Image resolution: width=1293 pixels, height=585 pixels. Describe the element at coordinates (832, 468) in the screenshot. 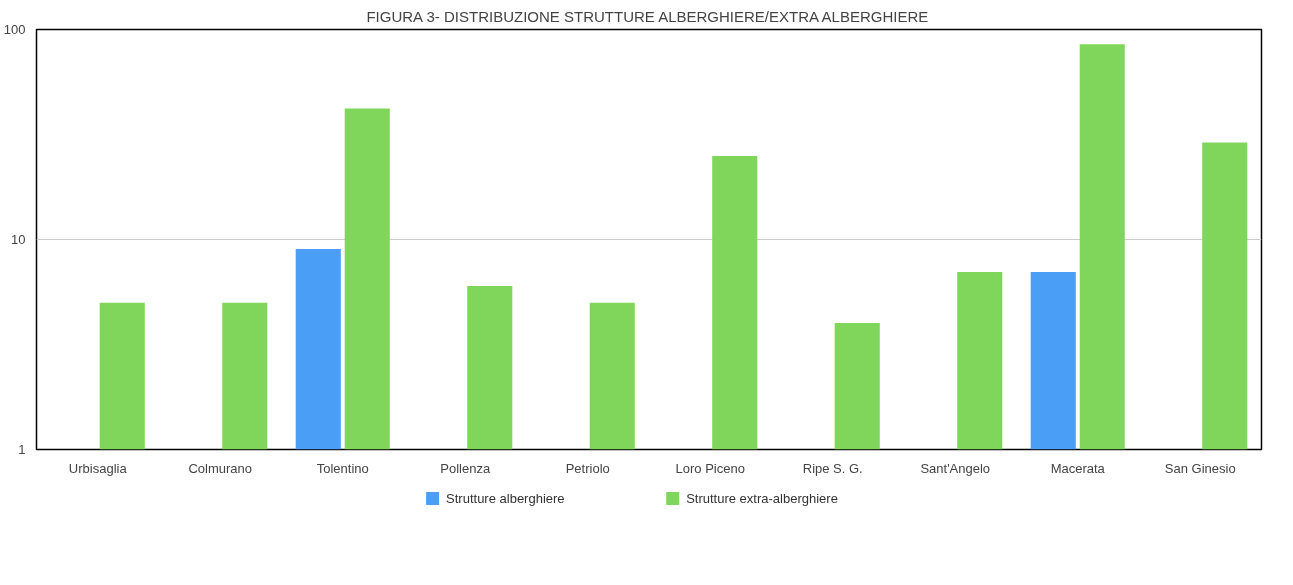

I see `x-tick-label: Ripe S. G.` at that location.